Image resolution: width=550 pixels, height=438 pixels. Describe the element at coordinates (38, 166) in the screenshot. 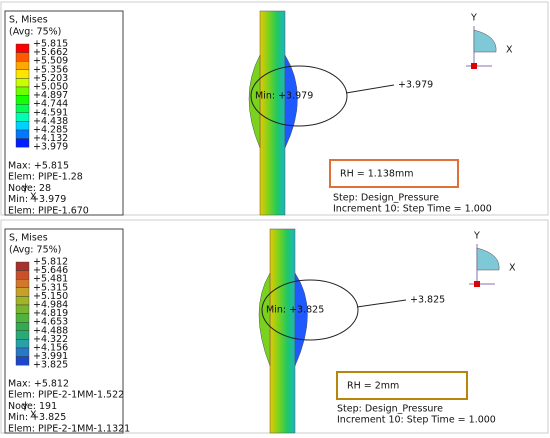

I see `extreme-info: Max: +5.815` at that location.